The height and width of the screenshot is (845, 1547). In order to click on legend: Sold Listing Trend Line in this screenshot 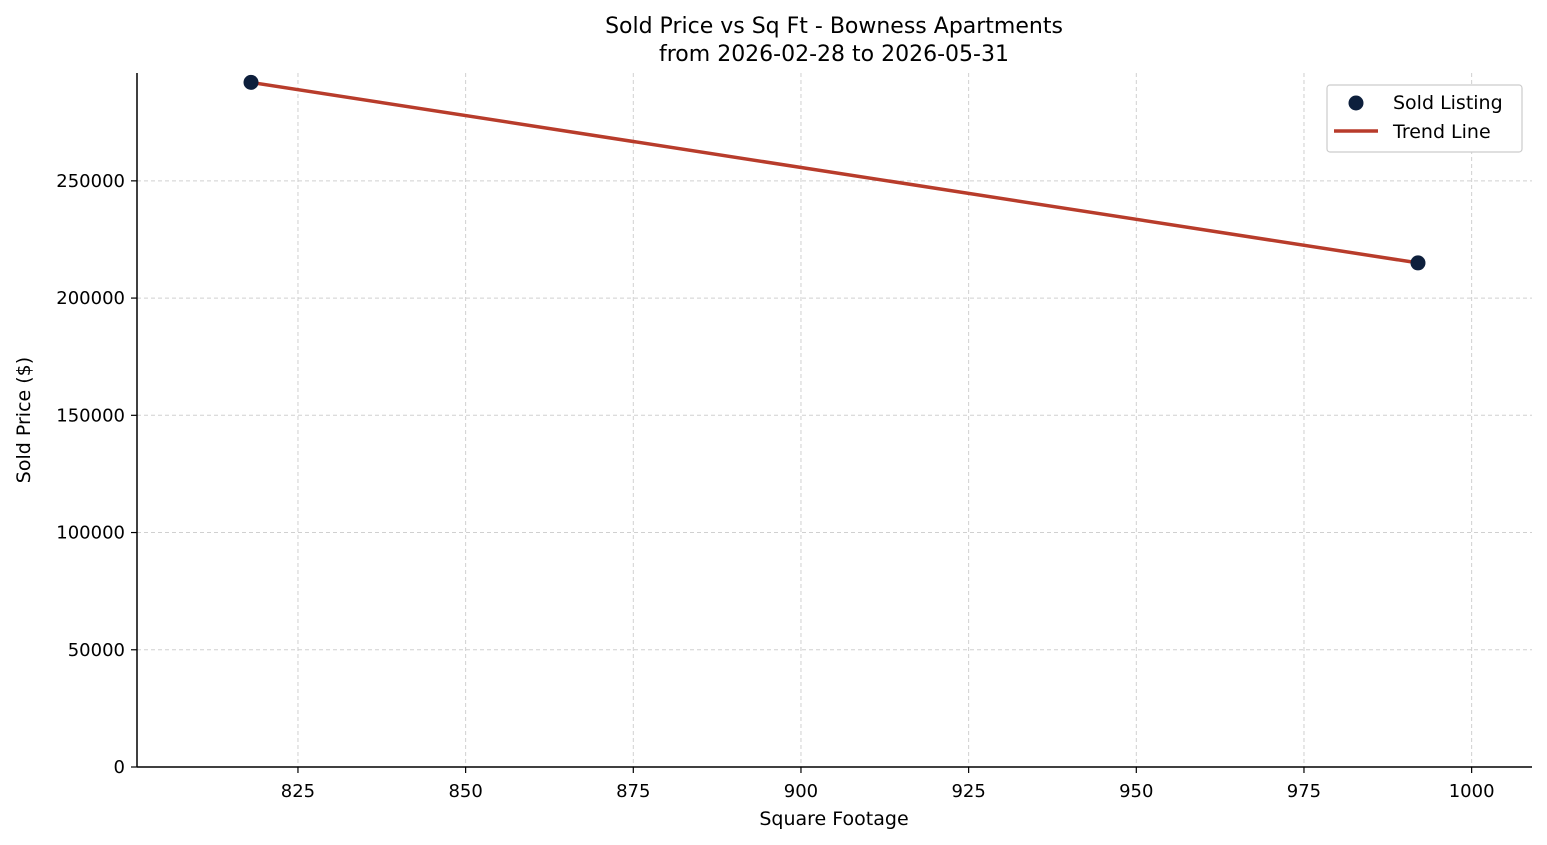, I will do `click(1424, 118)`.